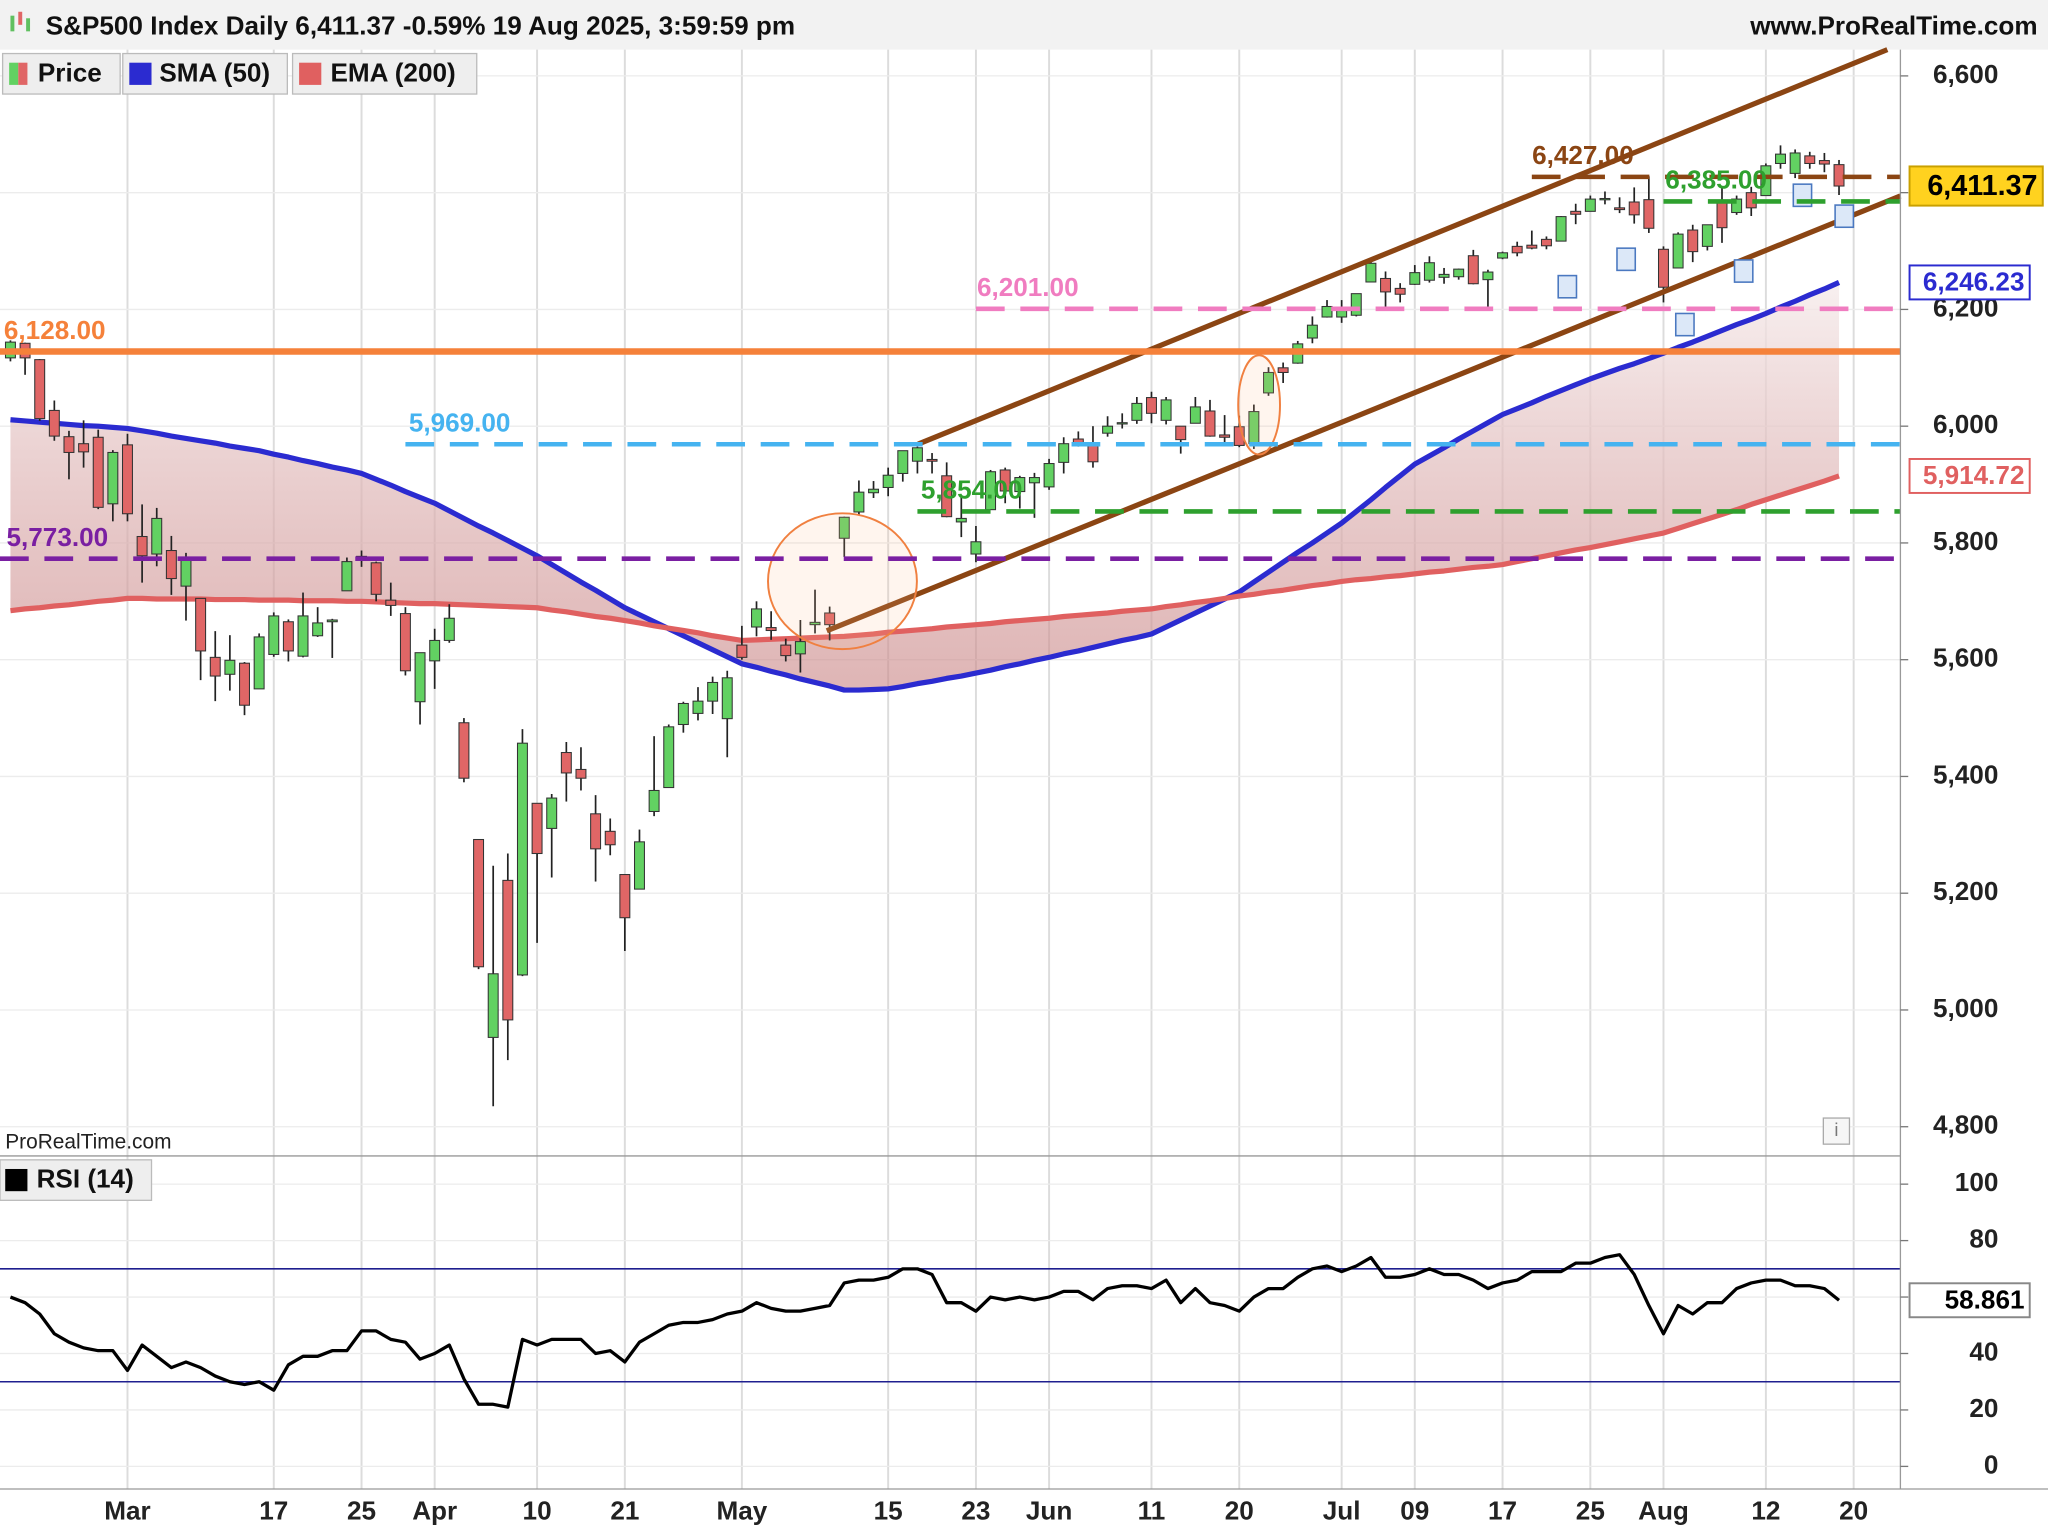 The height and width of the screenshot is (1536, 2048). I want to click on x-tick-label: 10, so click(537, 1510).